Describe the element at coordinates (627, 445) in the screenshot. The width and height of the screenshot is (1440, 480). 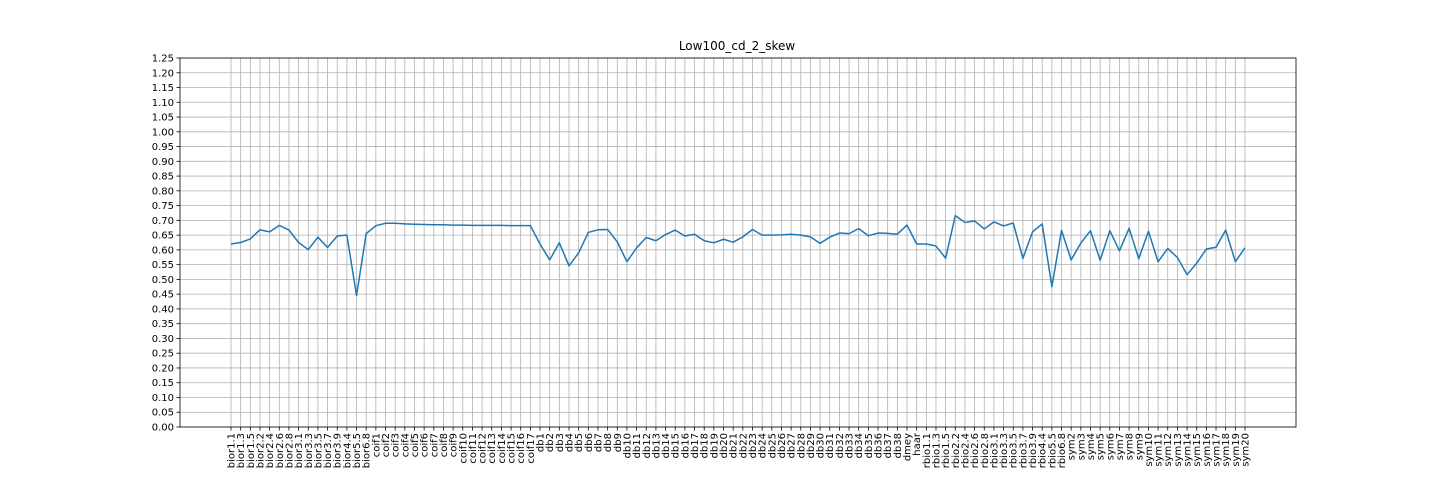
I see `x-tick-label: db10` at that location.